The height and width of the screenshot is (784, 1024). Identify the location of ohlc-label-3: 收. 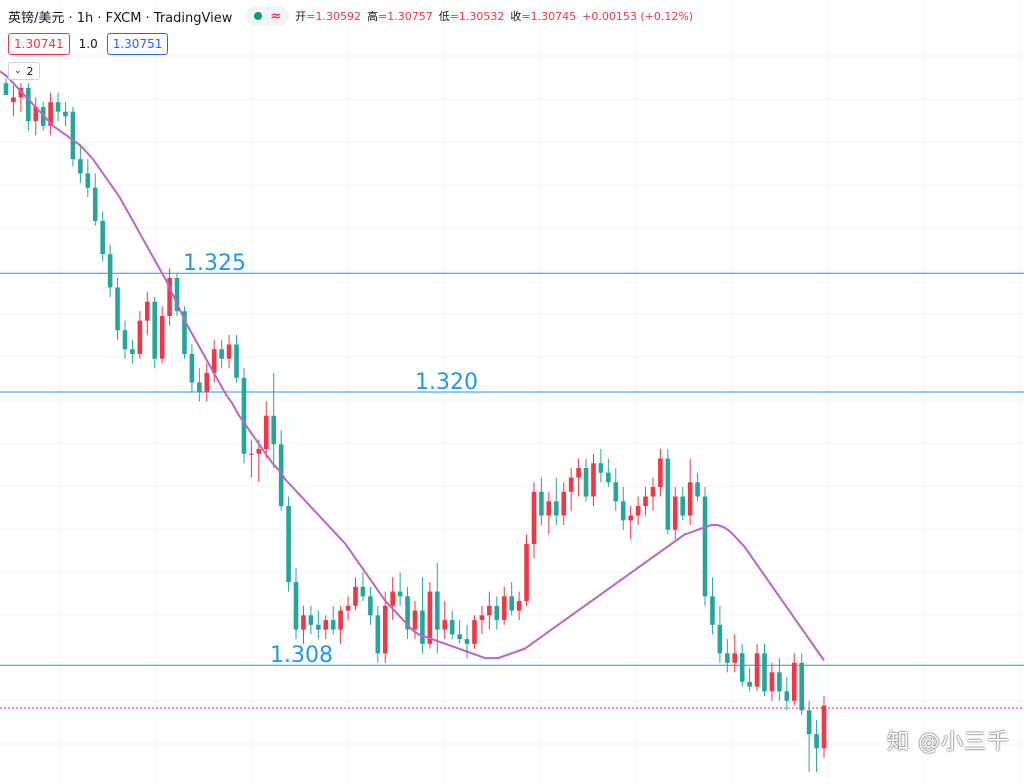
(516, 16).